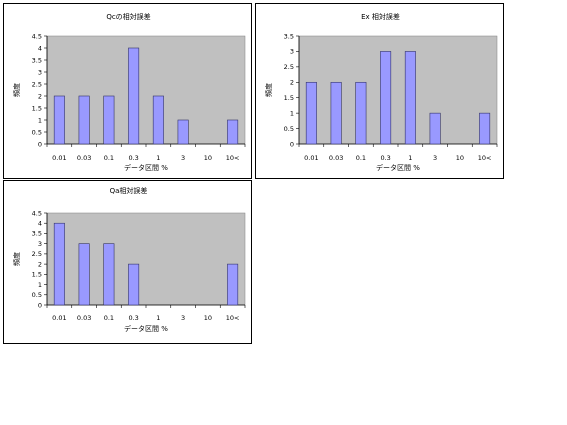  I want to click on y-axis-label-qc: 頻度, so click(16, 90).